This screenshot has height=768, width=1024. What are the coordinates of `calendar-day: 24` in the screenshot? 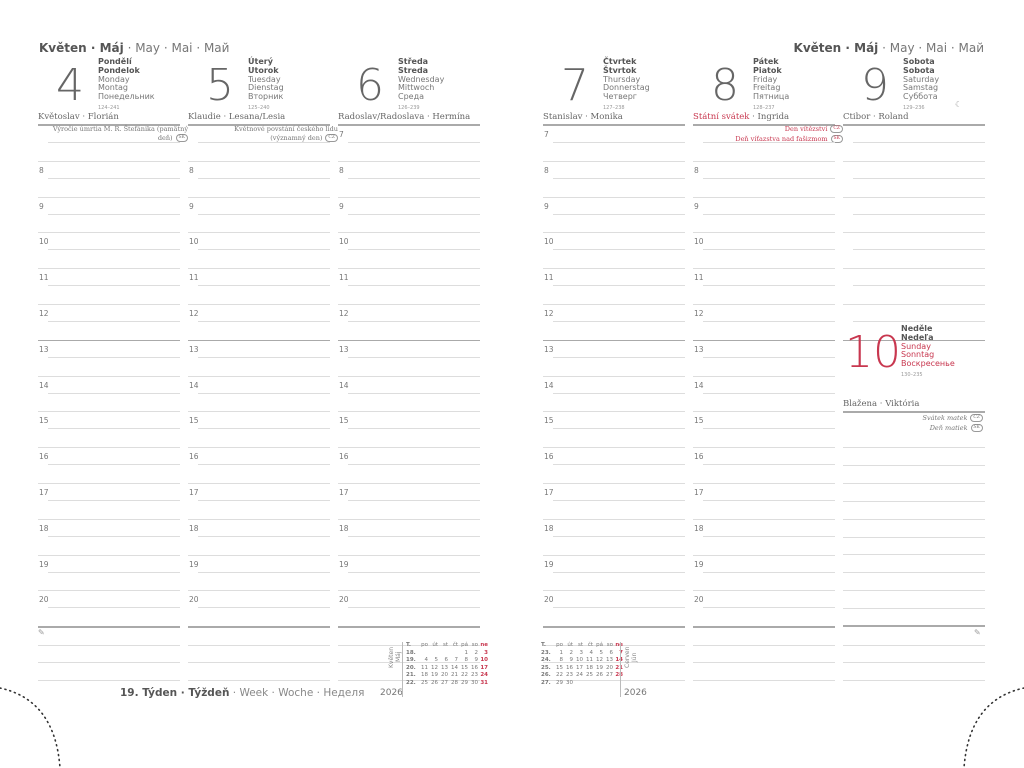 It's located at (484, 675).